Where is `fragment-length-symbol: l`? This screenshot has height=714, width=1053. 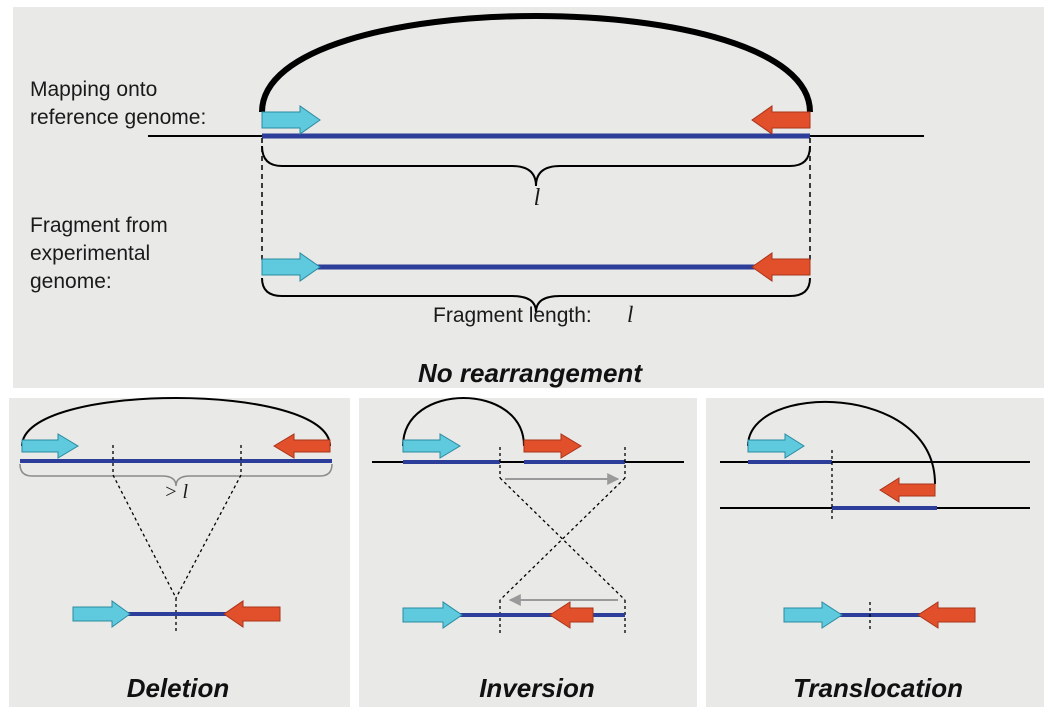
fragment-length-symbol: l is located at coordinates (630, 314).